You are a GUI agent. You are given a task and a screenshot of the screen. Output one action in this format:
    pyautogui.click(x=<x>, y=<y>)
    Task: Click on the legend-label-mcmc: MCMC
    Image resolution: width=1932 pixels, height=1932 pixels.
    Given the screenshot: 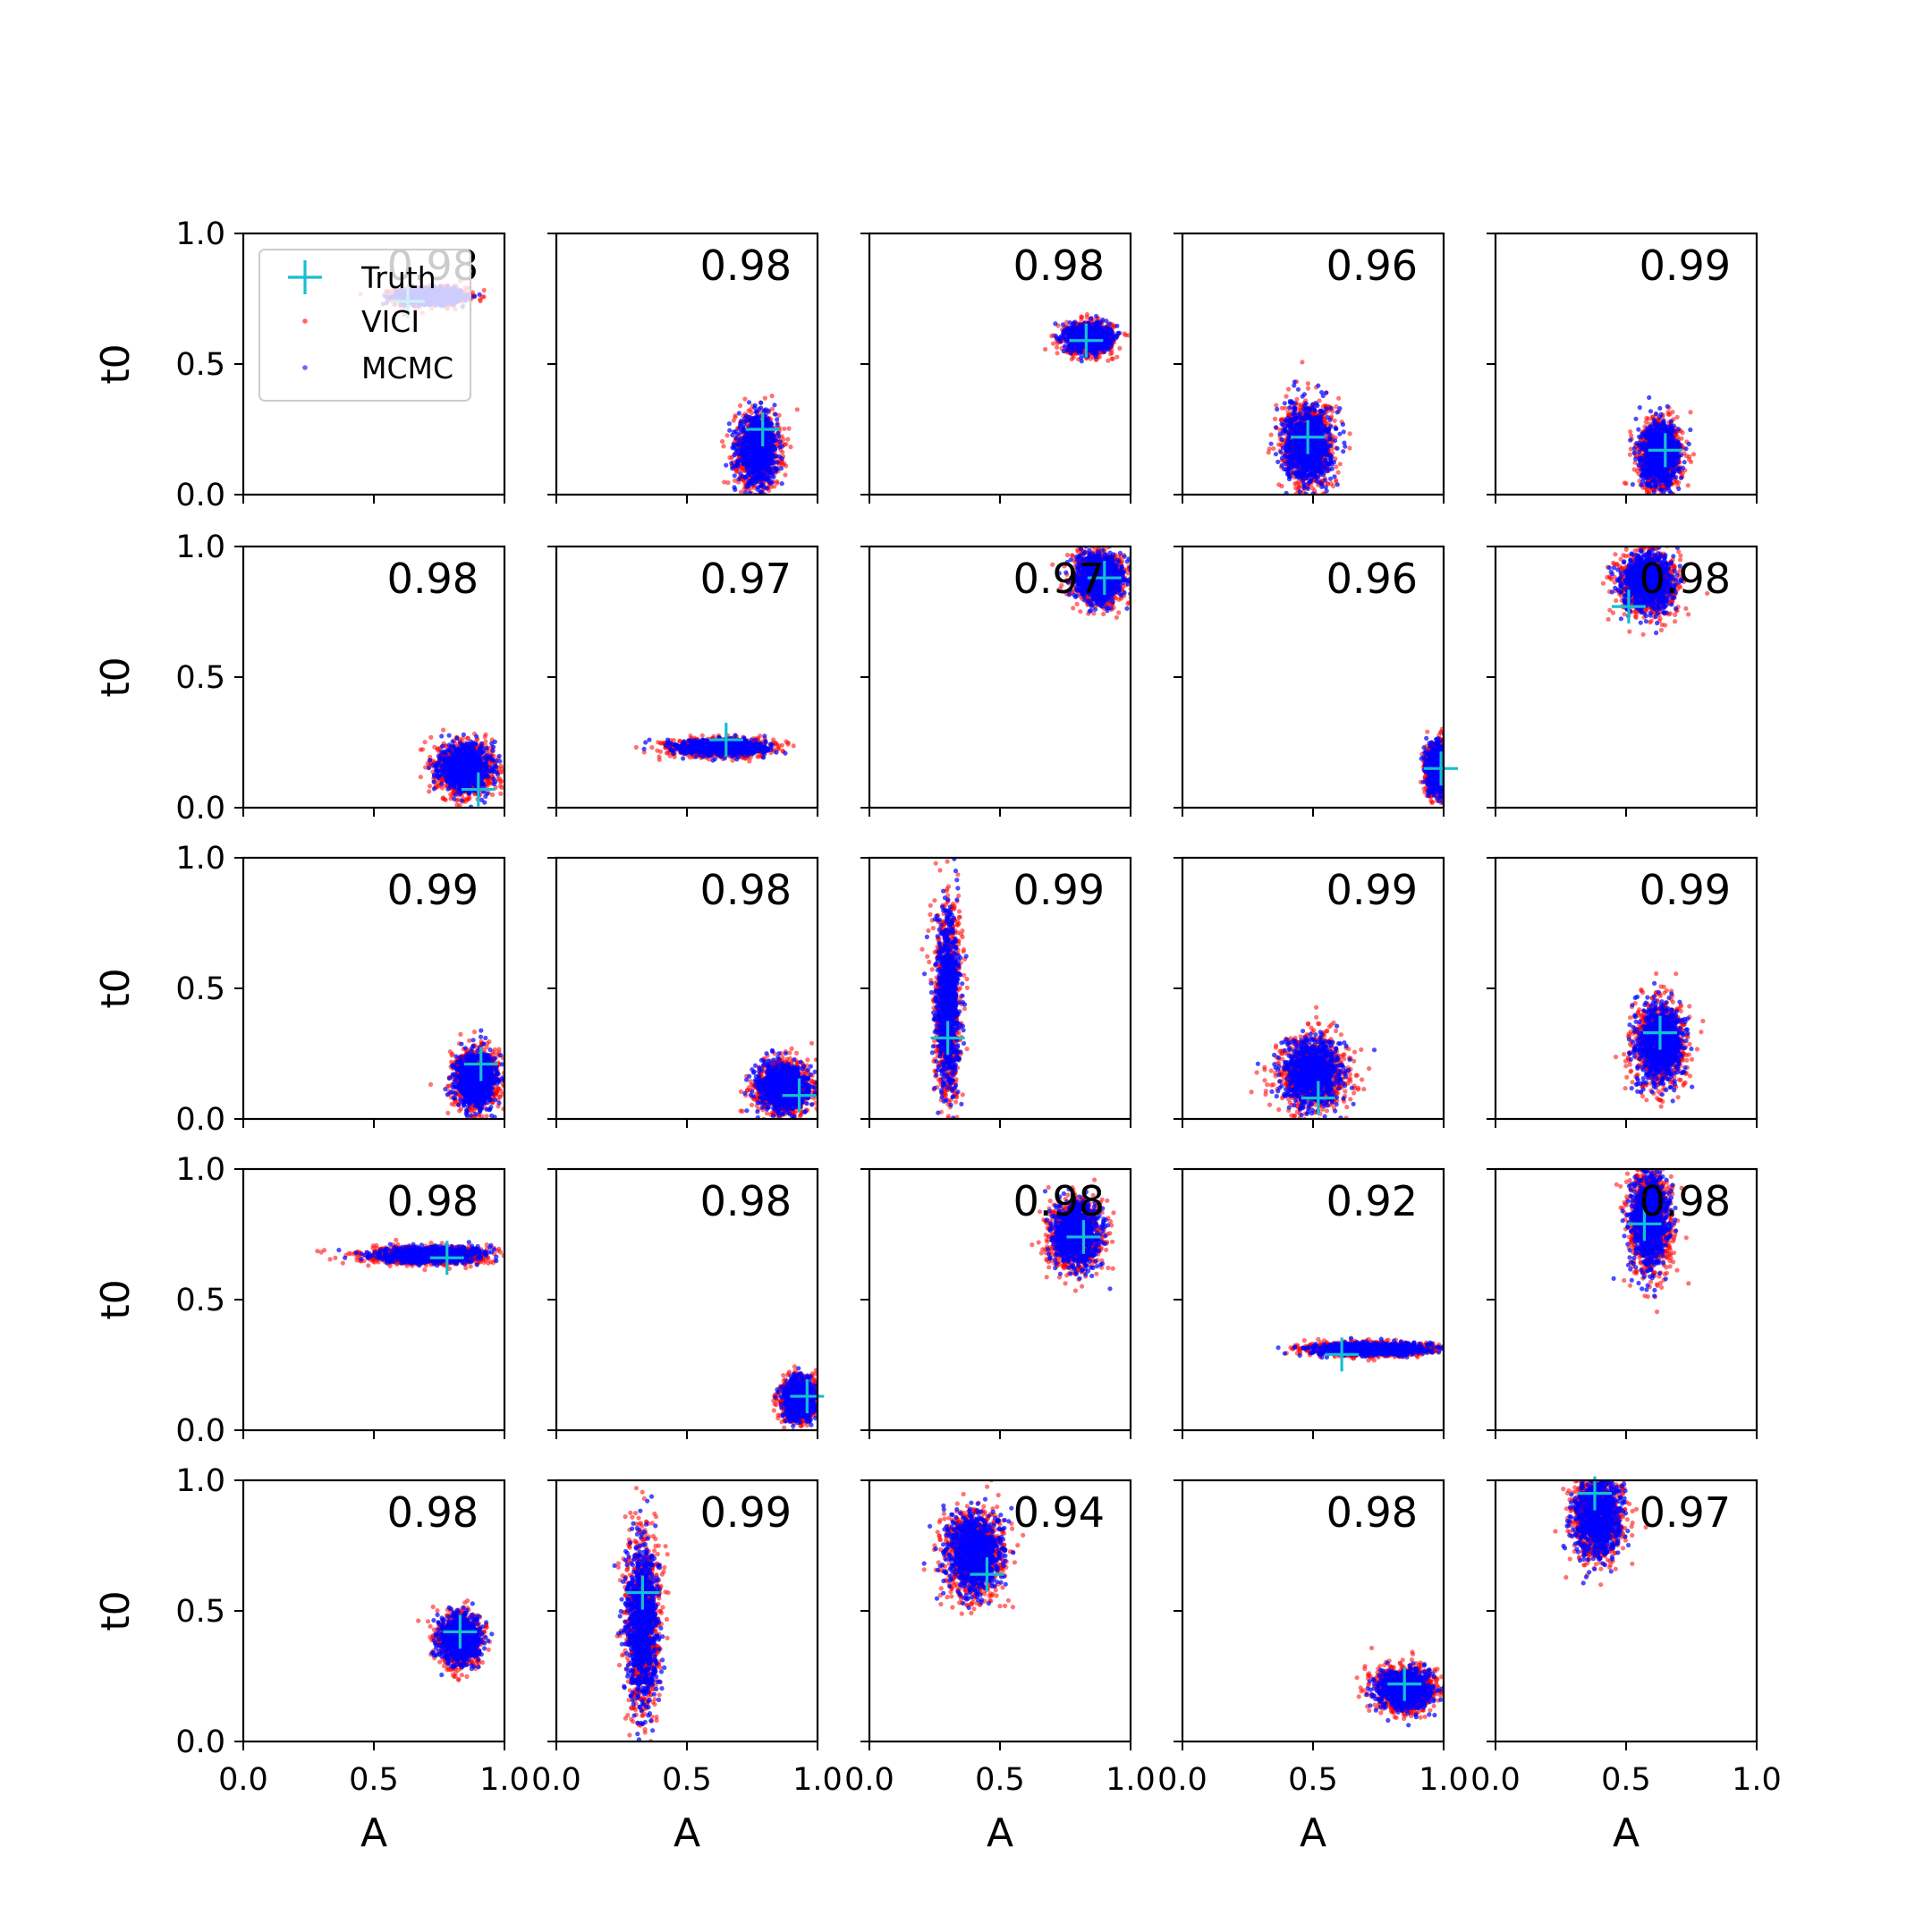 What is the action you would take?
    pyautogui.click(x=407, y=368)
    